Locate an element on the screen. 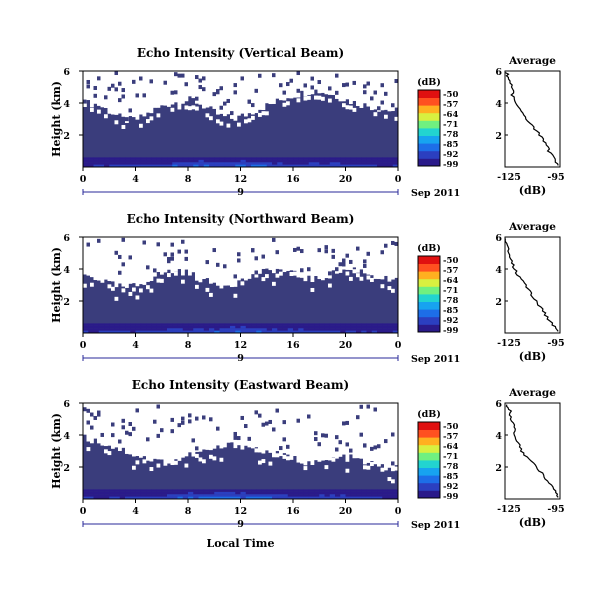 This screenshot has height=598, width=611. panel-title: Echo Intensity (Vertical Beam) is located at coordinates (240, 53).